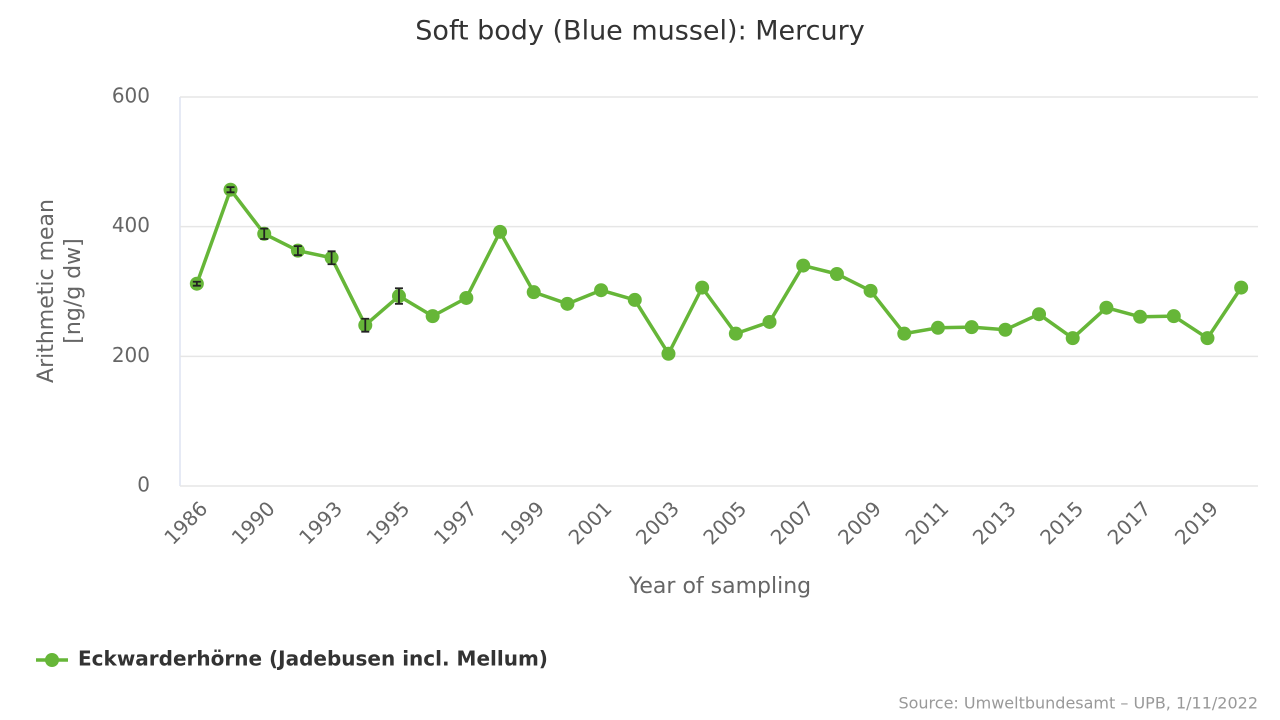 The image size is (1280, 720). What do you see at coordinates (719, 586) in the screenshot?
I see `x-axis-label: Year of sampling` at bounding box center [719, 586].